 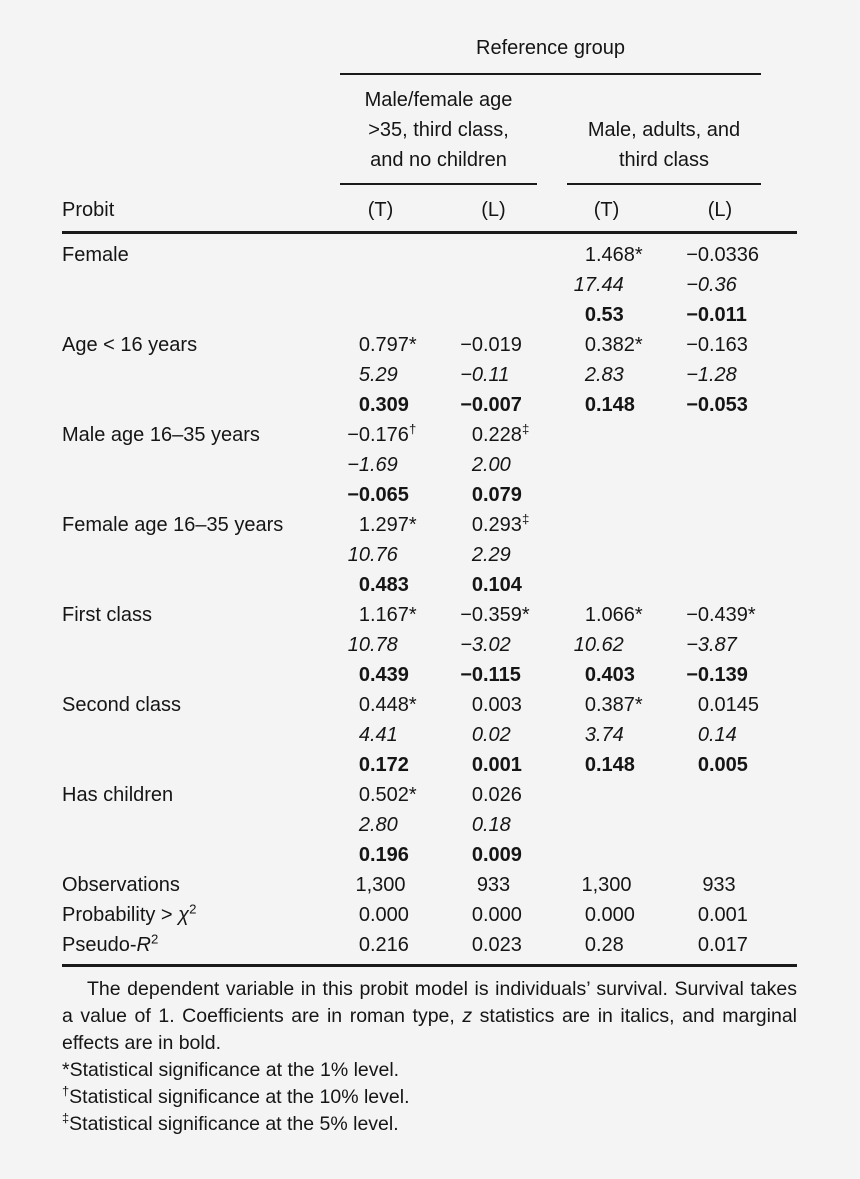 What do you see at coordinates (722, 945) in the screenshot?
I see `value-cell: 0.017` at bounding box center [722, 945].